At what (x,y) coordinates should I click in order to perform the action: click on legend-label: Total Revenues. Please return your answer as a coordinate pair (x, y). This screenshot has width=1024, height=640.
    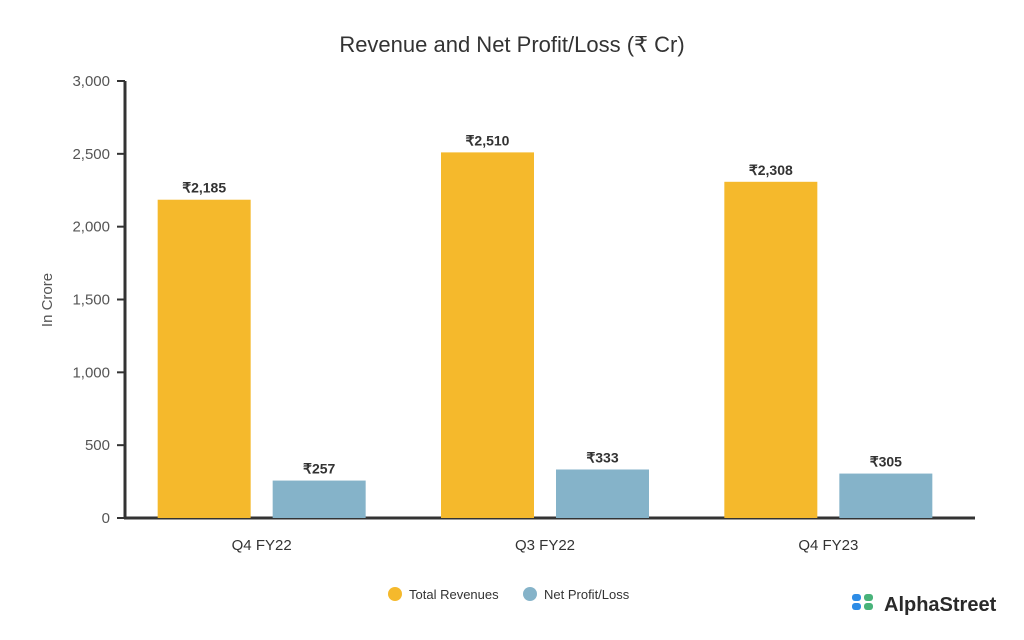
    Looking at the image, I should click on (454, 594).